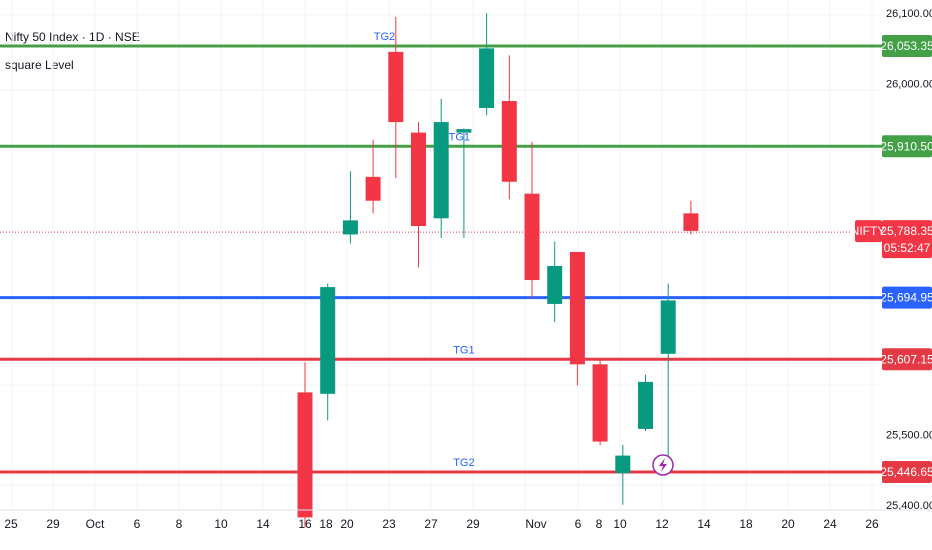 The image size is (932, 550). Describe the element at coordinates (909, 506) in the screenshot. I see `y-tick-label: 25,400.00` at that location.